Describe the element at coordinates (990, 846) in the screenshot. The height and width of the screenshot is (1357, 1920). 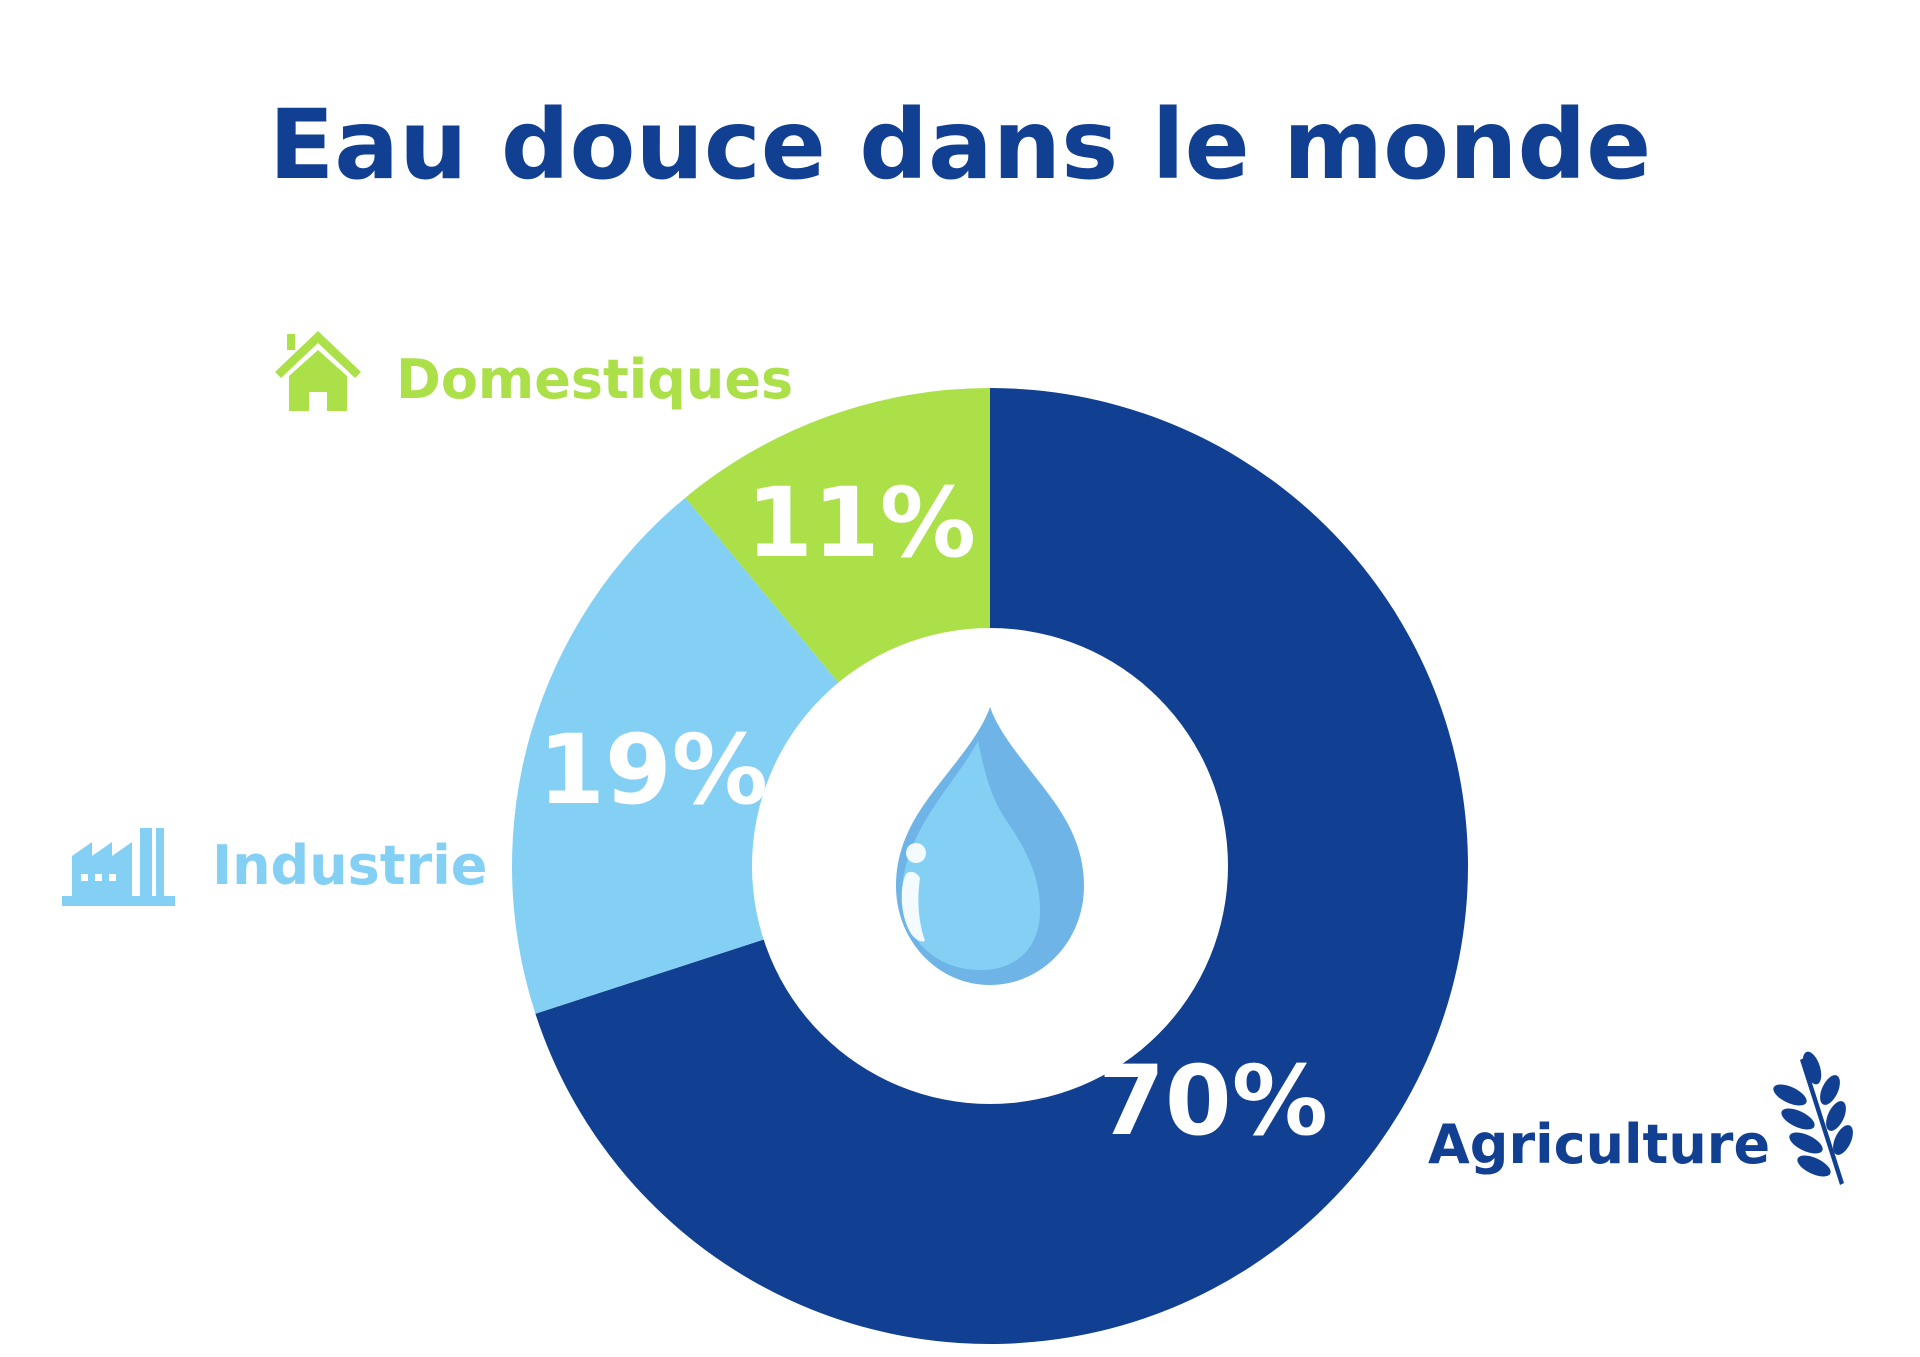
I see `water-drop-info-icon` at that location.